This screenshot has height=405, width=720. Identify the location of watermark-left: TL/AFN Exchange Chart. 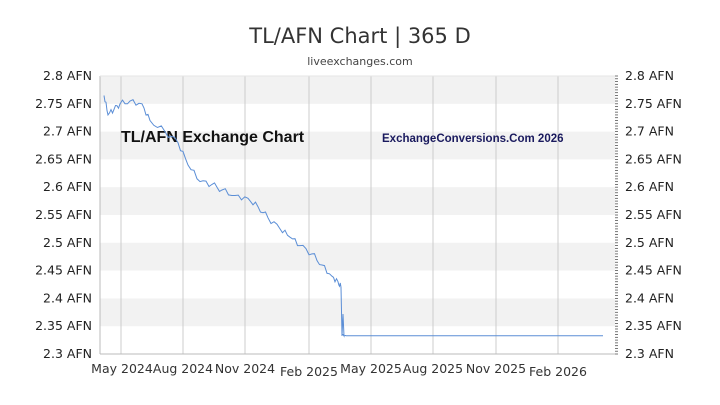
(213, 137).